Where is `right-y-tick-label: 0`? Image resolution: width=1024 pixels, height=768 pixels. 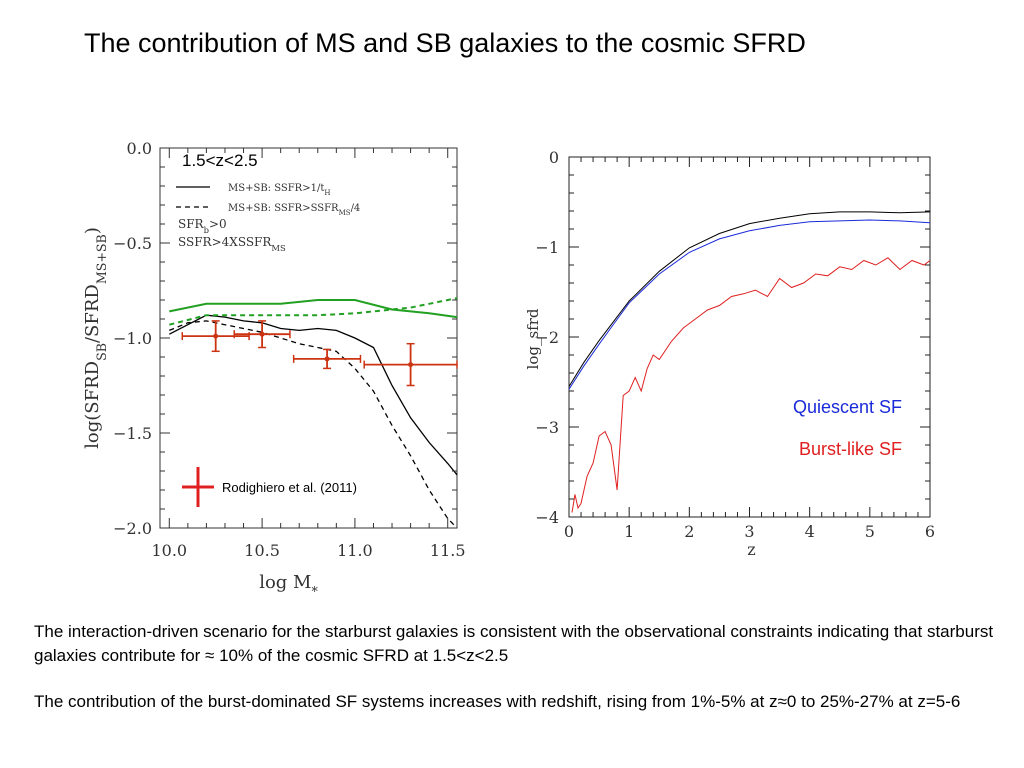 right-y-tick-label: 0 is located at coordinates (554, 157).